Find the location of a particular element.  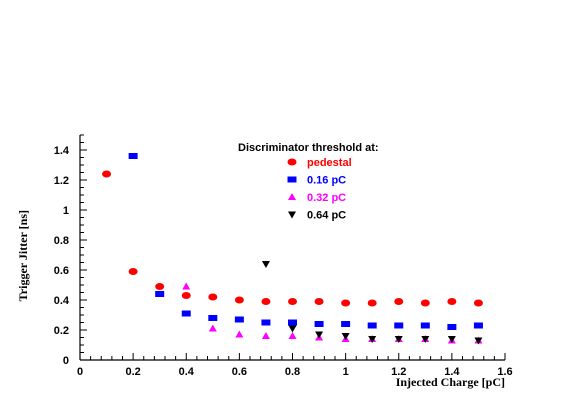

x-tick-label: 0.4 is located at coordinates (187, 372).